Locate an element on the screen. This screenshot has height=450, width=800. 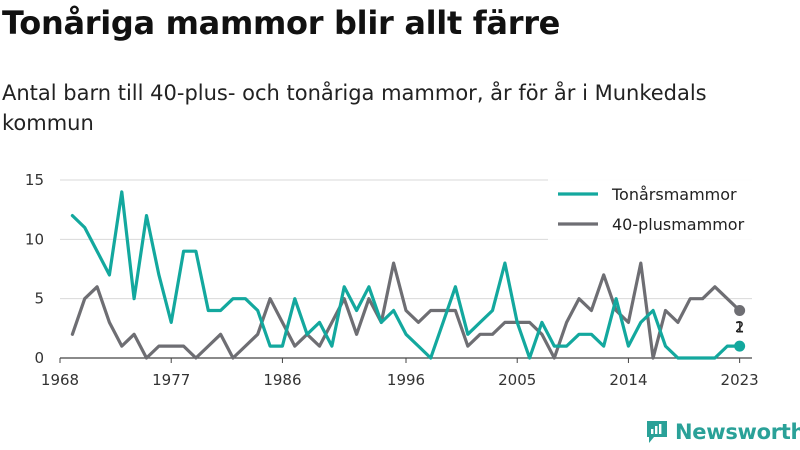
newsworthy-logo-text: Newsworthy is located at coordinates (737, 432).